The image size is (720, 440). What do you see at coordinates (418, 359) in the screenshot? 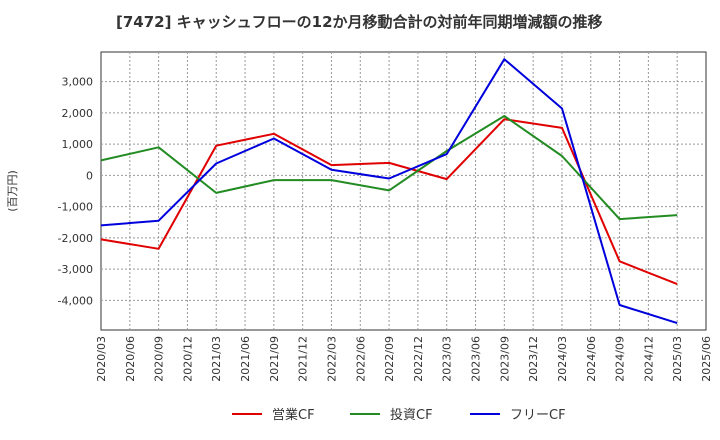
I see `x-tick-label: 2022/12` at bounding box center [418, 359].